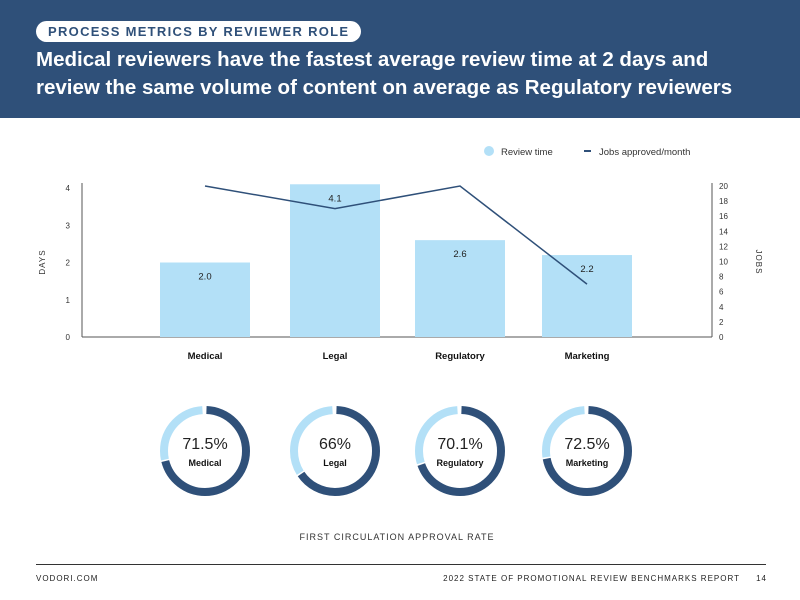 Image resolution: width=800 pixels, height=600 pixels. I want to click on bar-legal, so click(335, 260).